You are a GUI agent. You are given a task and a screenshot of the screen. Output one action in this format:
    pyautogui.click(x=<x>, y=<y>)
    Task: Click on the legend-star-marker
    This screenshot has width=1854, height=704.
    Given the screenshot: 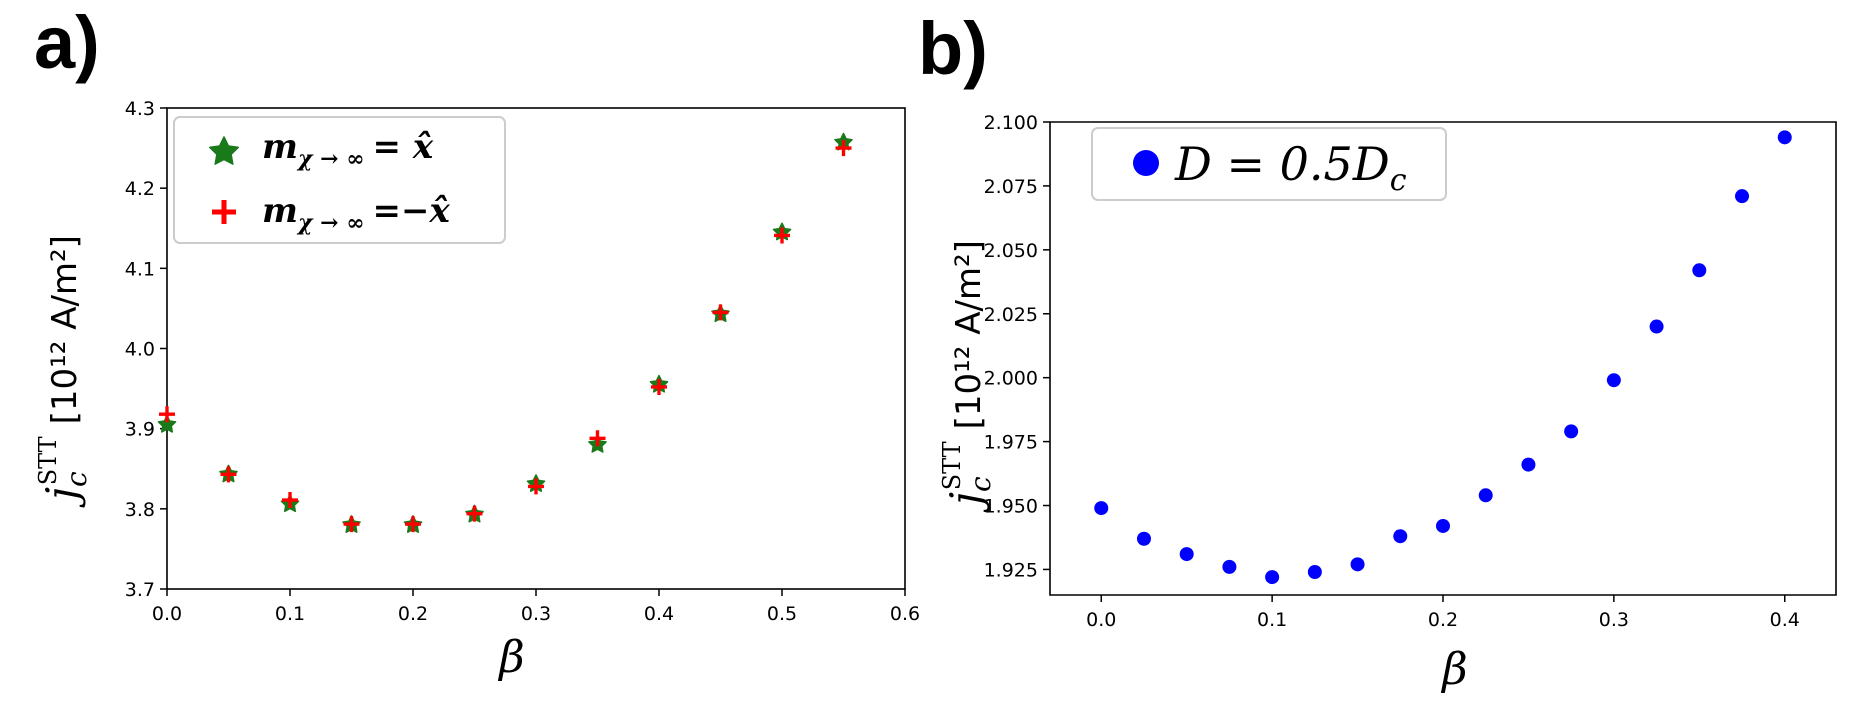 What is the action you would take?
    pyautogui.click(x=224, y=150)
    